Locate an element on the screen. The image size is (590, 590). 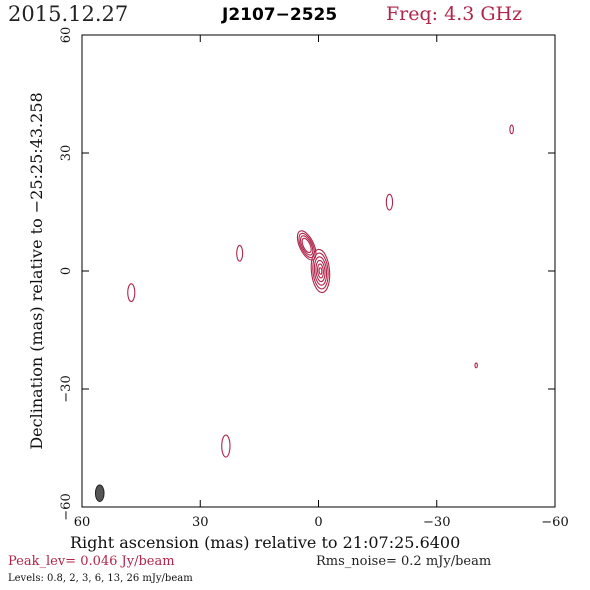
peak-level: Peak_lev= 0.046 Jy/beam is located at coordinates (91, 561).